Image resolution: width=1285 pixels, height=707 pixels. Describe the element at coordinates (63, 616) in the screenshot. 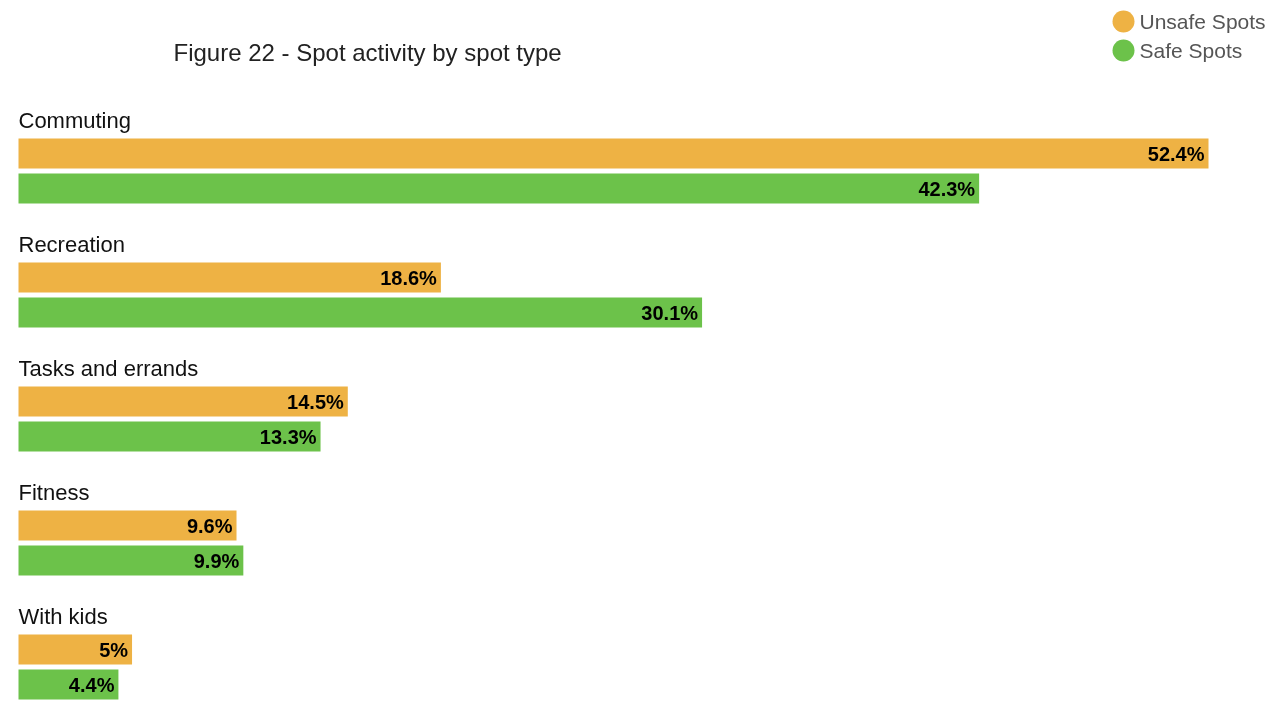

I see `y-tick-label: With kids` at that location.